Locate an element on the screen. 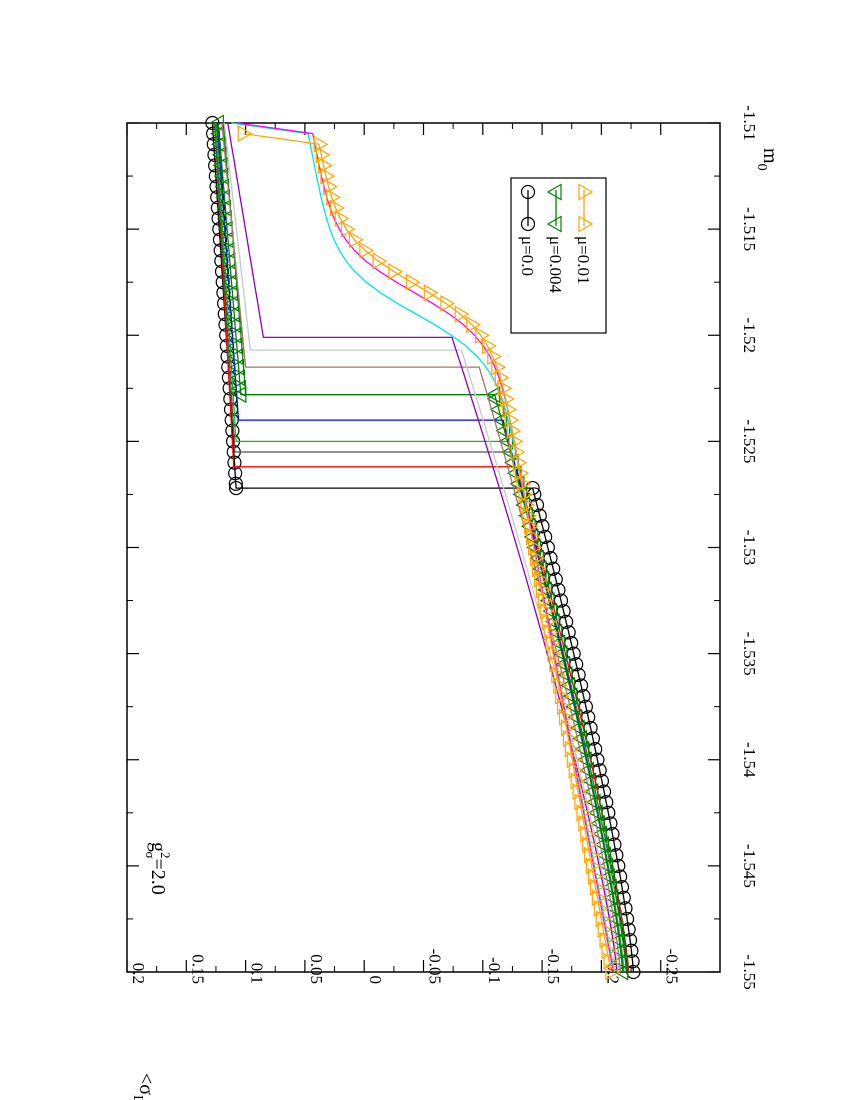 This screenshot has height=1100, width=850. legend-item-1: μ=0.004 is located at coordinates (555, 238).